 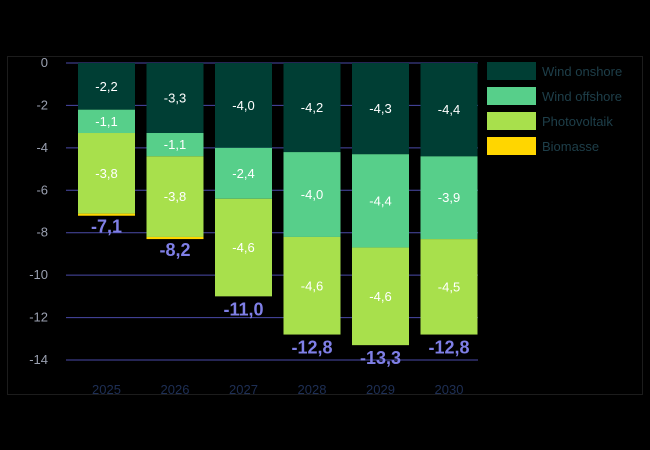 I want to click on bar-value-label: -4,2, so click(x=312, y=107).